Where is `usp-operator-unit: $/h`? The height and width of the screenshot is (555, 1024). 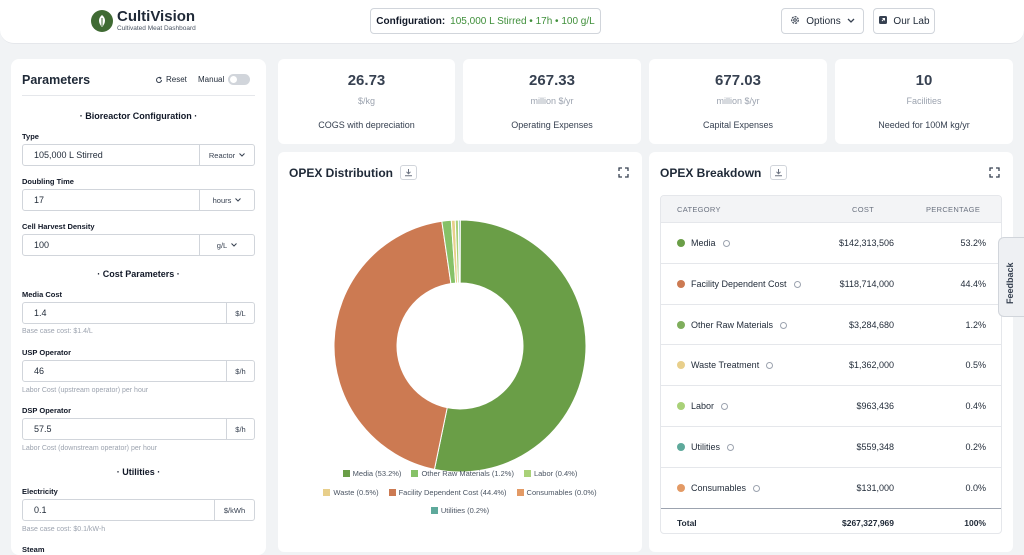
usp-operator-unit: $/h is located at coordinates (240, 371).